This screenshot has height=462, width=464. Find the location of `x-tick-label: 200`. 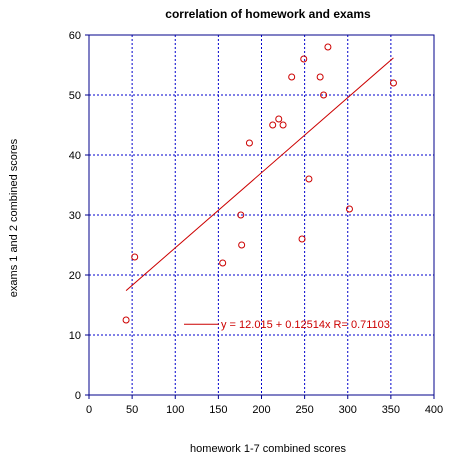

x-tick-label: 200 is located at coordinates (261, 410).